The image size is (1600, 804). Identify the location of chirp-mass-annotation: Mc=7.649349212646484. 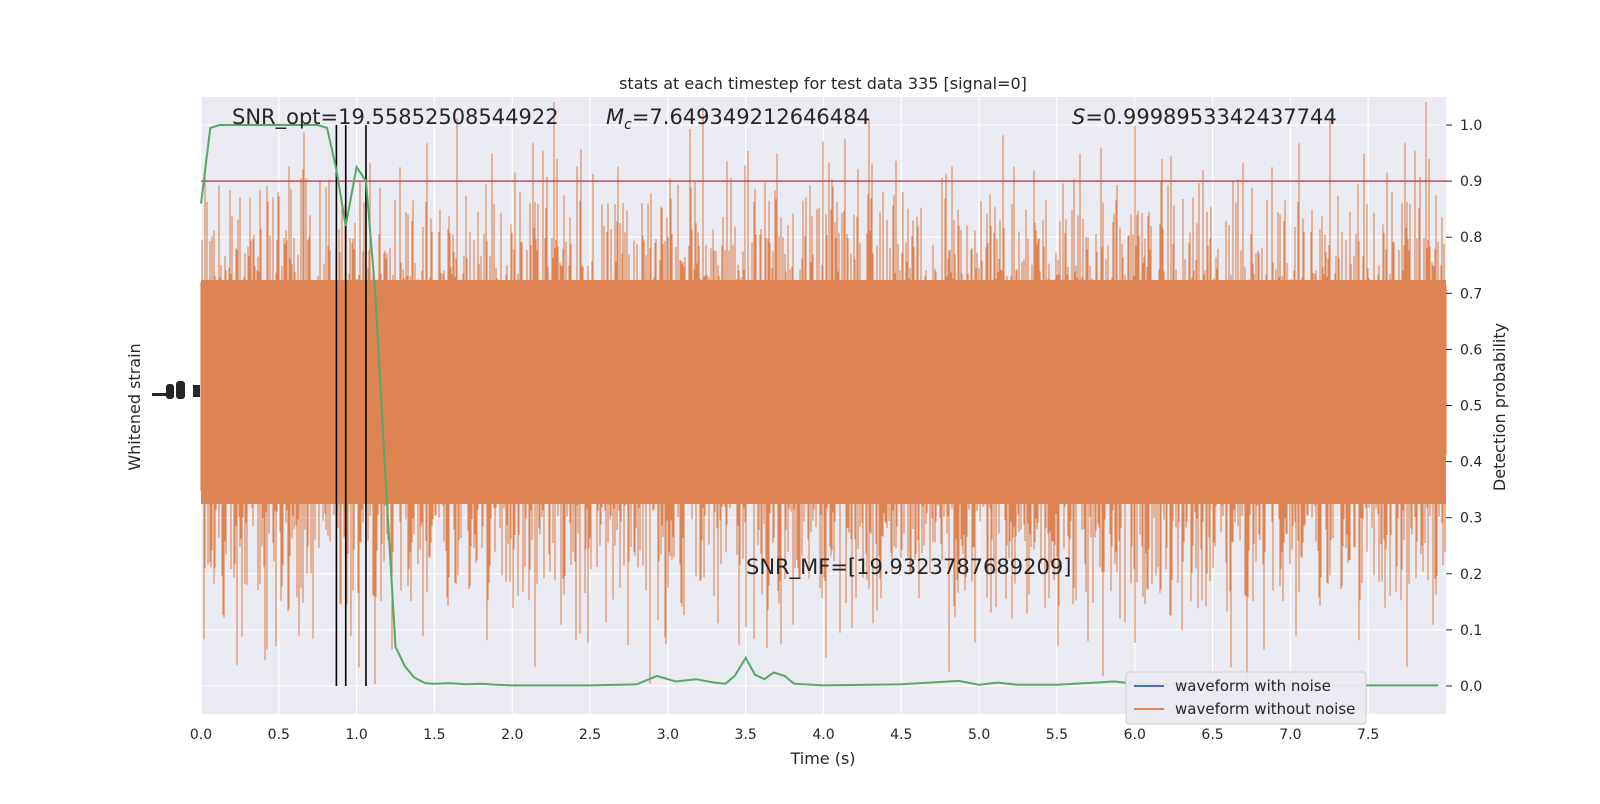
(738, 119).